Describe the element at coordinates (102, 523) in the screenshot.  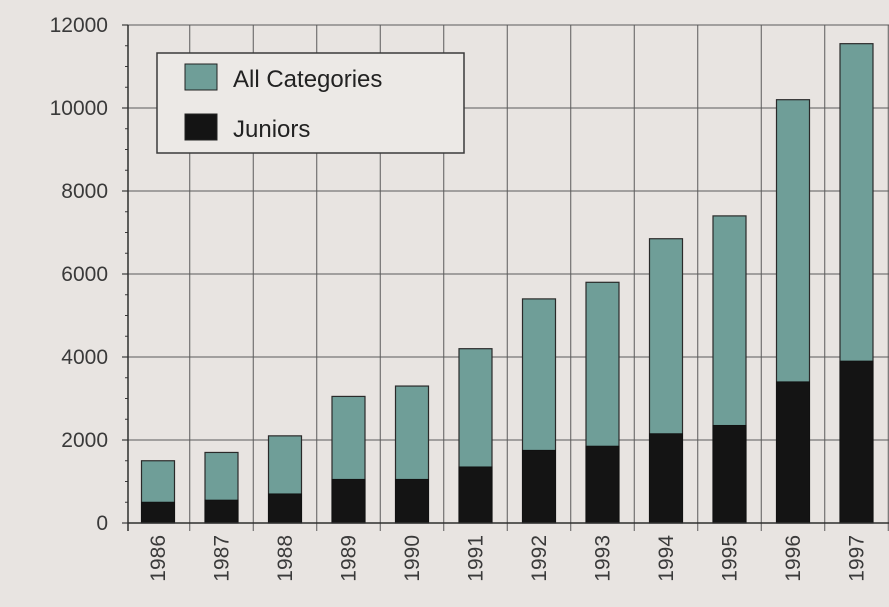
I see `y-tick-label: 0` at that location.